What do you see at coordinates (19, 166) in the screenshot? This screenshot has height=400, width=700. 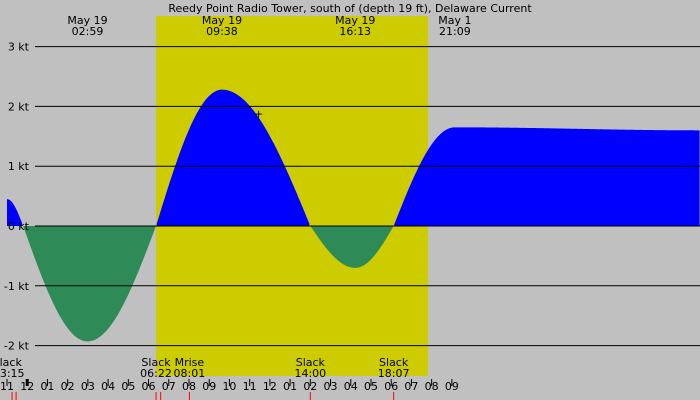 I see `y-tick-label: 1 kt` at bounding box center [19, 166].